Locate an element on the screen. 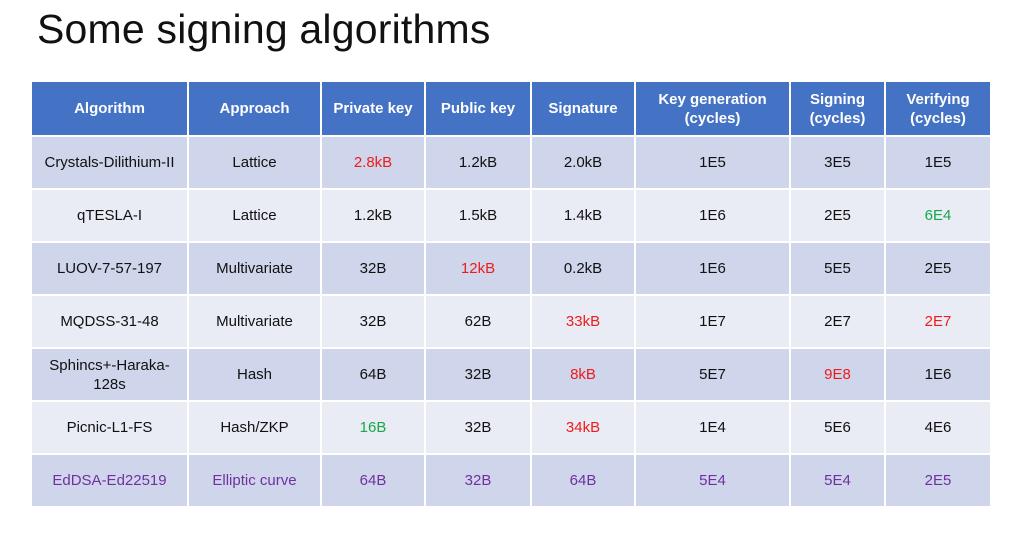 Image resolution: width=1024 pixels, height=538 pixels. cell-signing: 9E8 is located at coordinates (837, 374).